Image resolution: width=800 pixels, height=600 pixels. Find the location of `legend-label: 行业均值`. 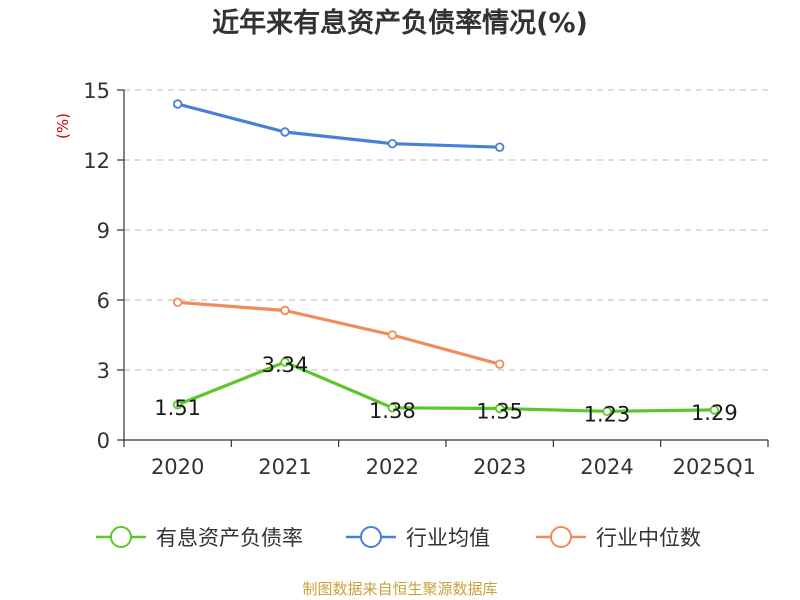

legend-label: 行业均值 is located at coordinates (448, 538).